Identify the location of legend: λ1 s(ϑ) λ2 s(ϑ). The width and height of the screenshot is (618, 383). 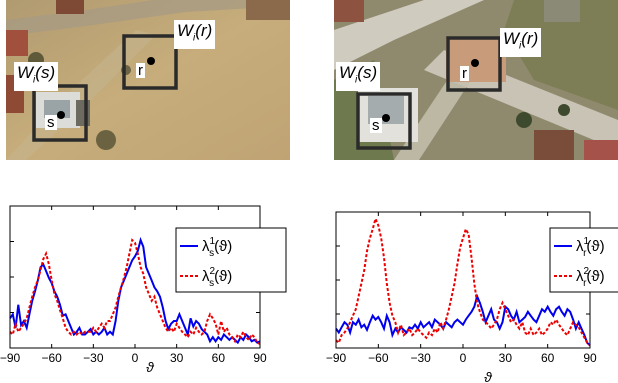
(231, 260).